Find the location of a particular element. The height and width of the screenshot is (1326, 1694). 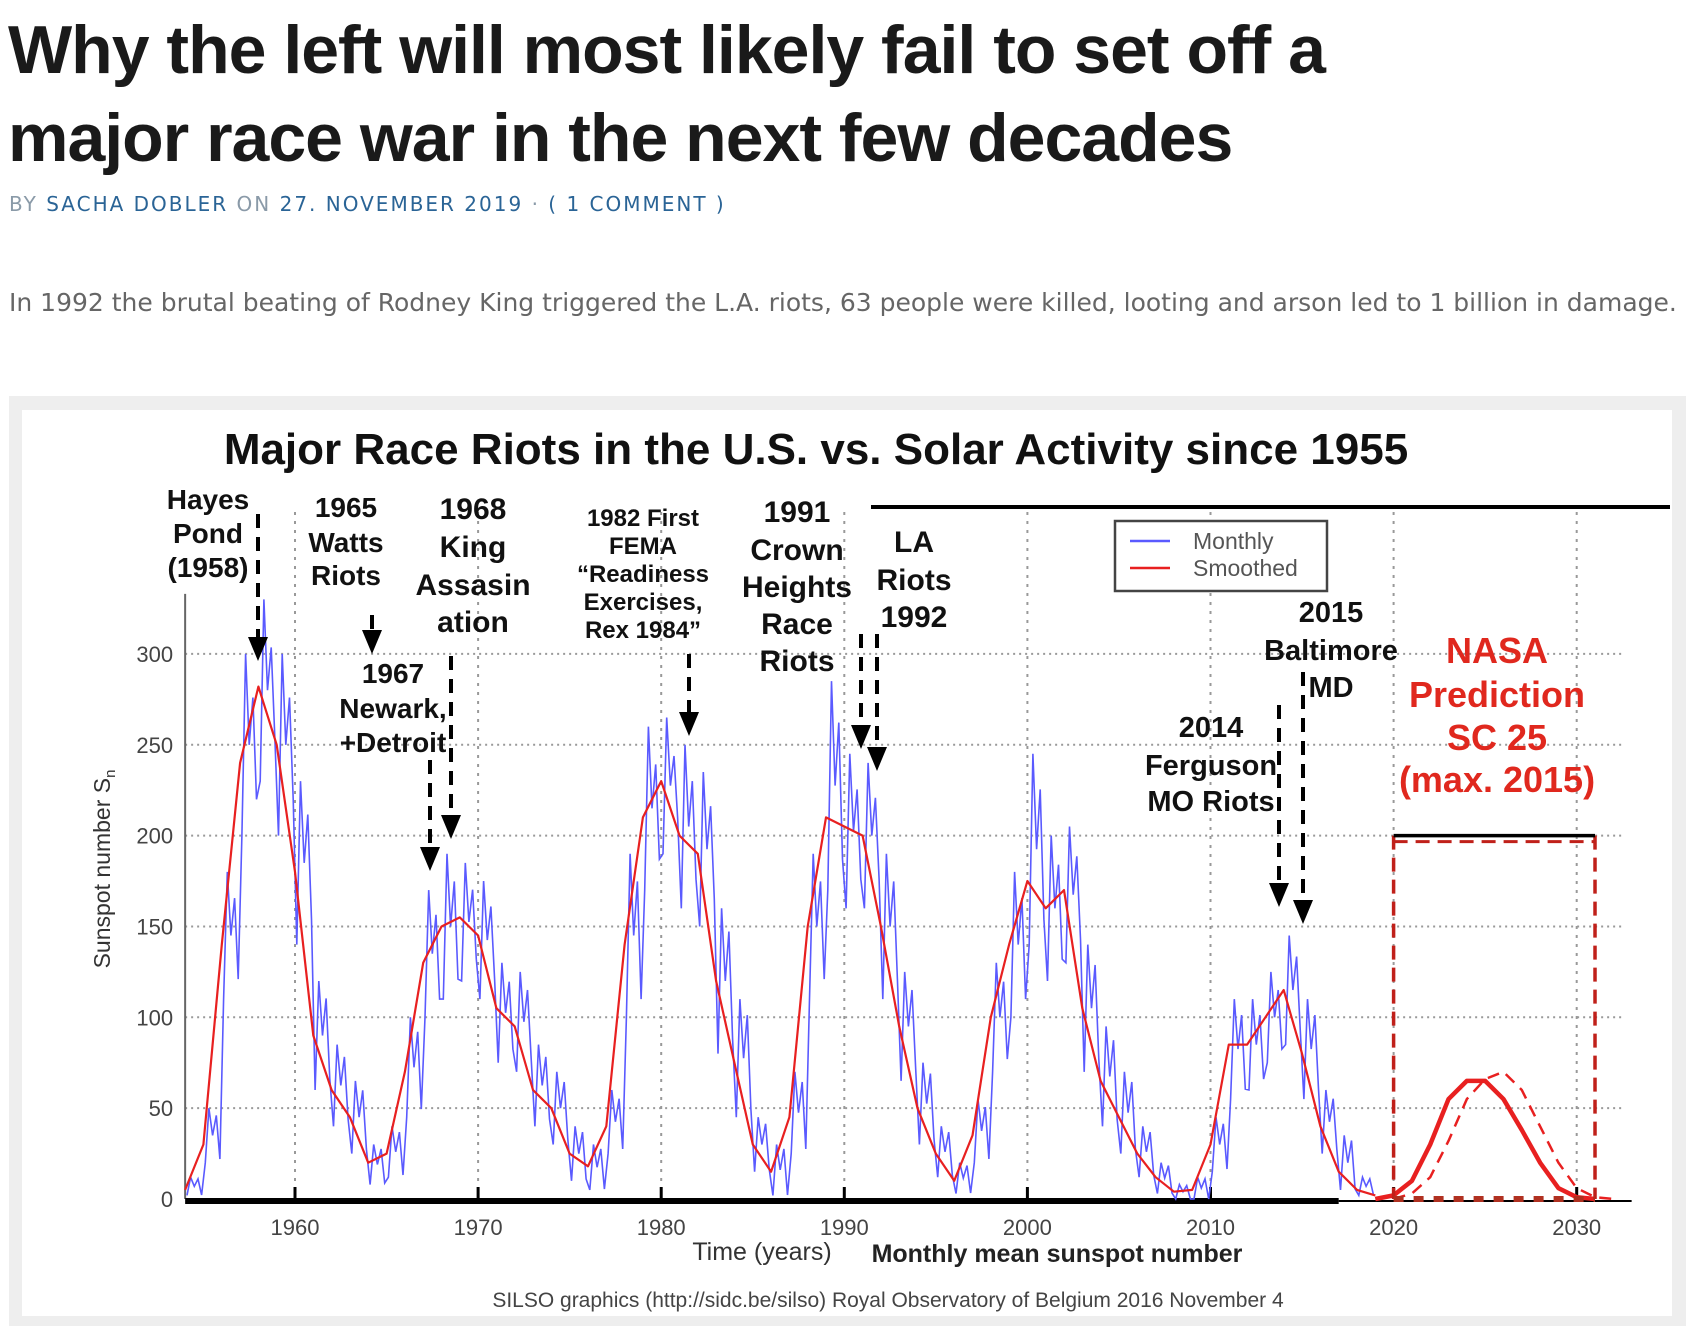

title-line-2: major race war in the next few decades is located at coordinates (620, 138).